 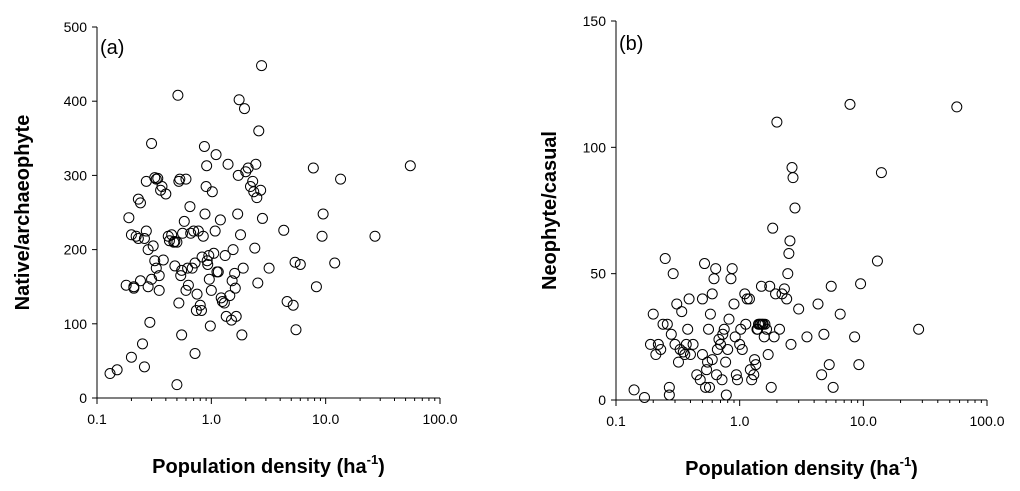 I want to click on y-tick-label: 100, so click(x=595, y=147).